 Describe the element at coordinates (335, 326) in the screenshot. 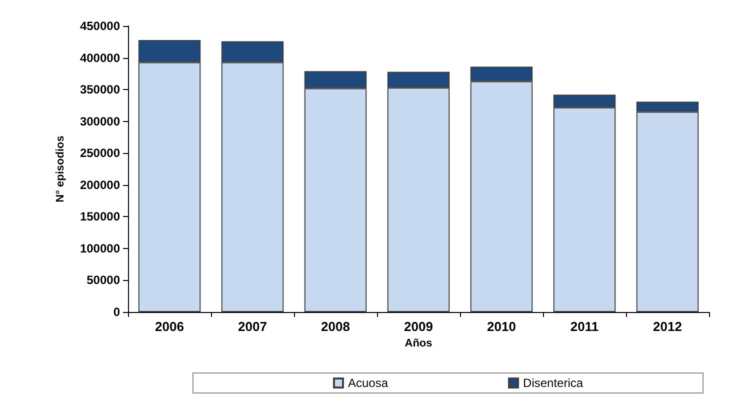

I see `x-tick-label: 2008` at that location.